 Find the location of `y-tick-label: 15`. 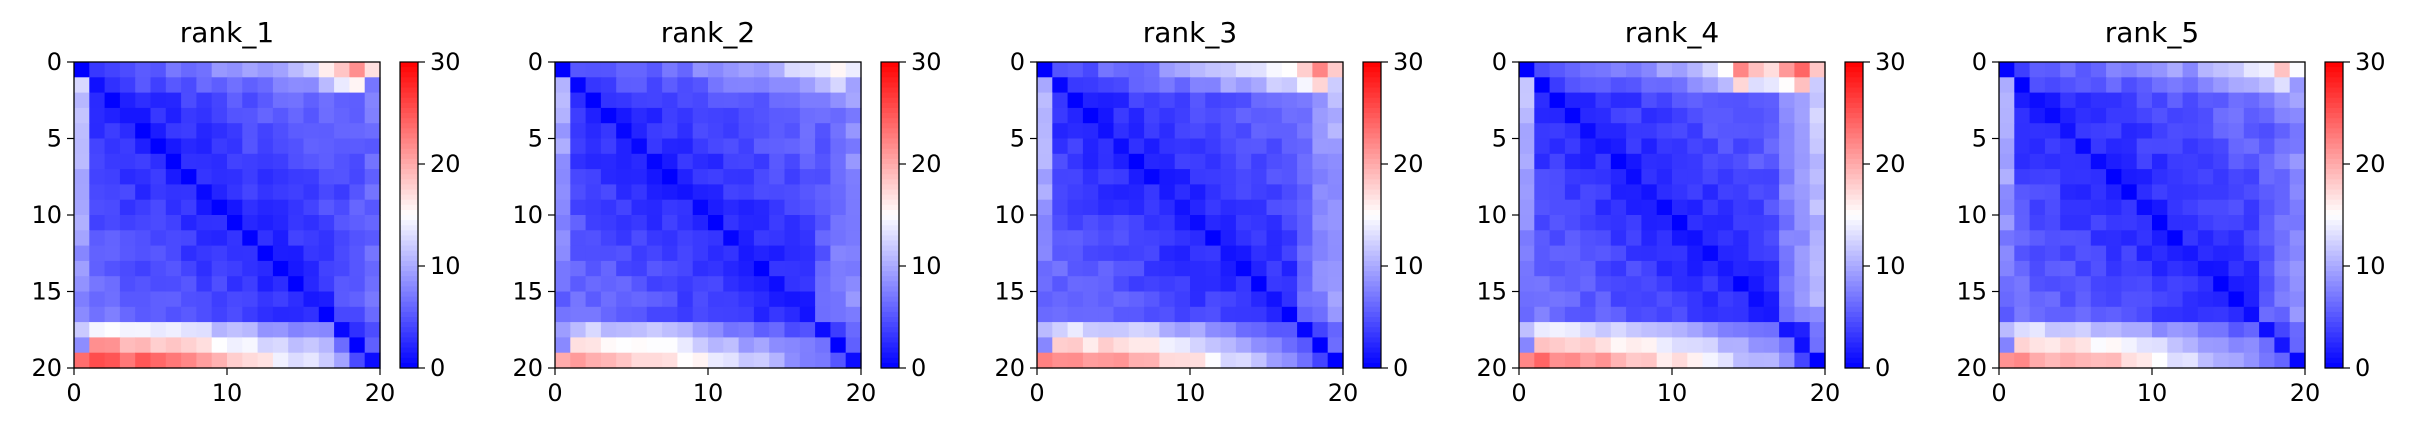

y-tick-label: 15 is located at coordinates (46, 292).